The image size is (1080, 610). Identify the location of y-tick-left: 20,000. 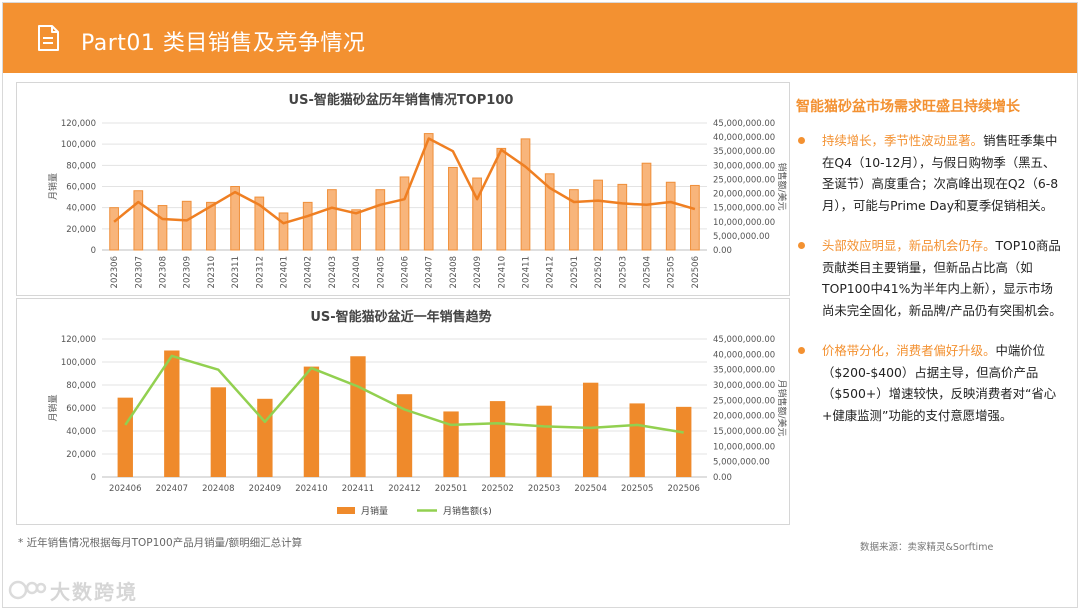
(81, 230).